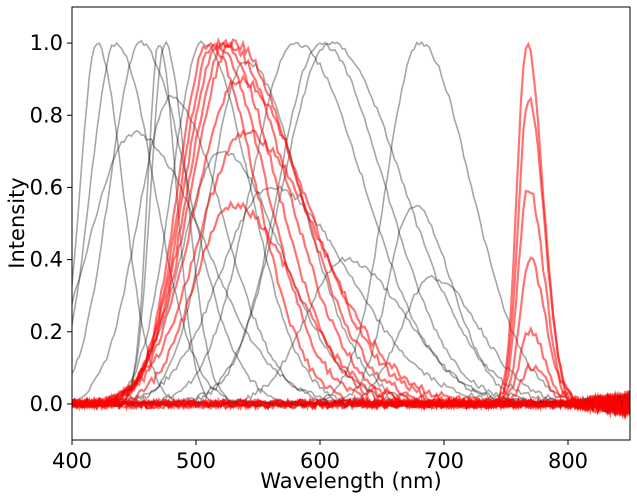 Image resolution: width=637 pixels, height=504 pixels. Describe the element at coordinates (320, 461) in the screenshot. I see `x-tick-label: 600` at that location.